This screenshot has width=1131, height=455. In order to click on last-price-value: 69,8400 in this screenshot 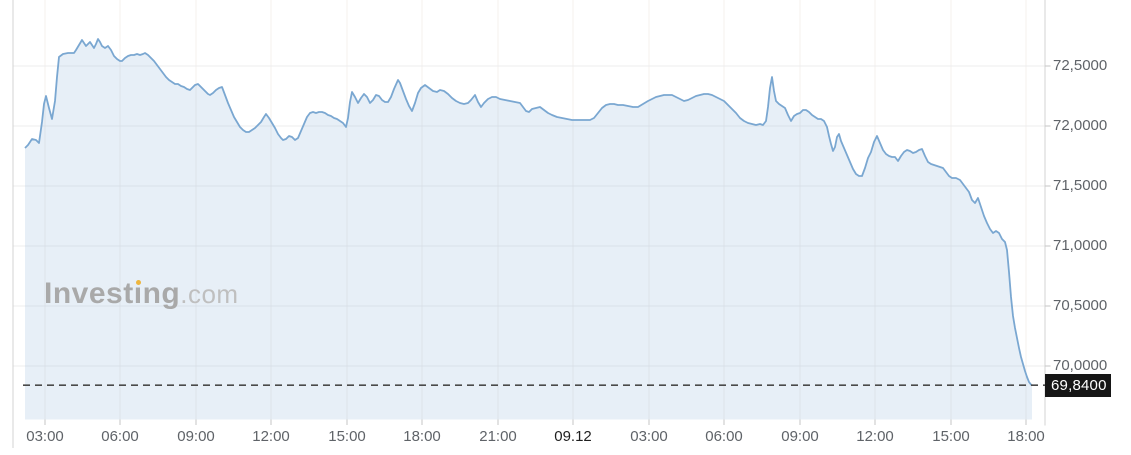, I will do `click(1079, 385)`.